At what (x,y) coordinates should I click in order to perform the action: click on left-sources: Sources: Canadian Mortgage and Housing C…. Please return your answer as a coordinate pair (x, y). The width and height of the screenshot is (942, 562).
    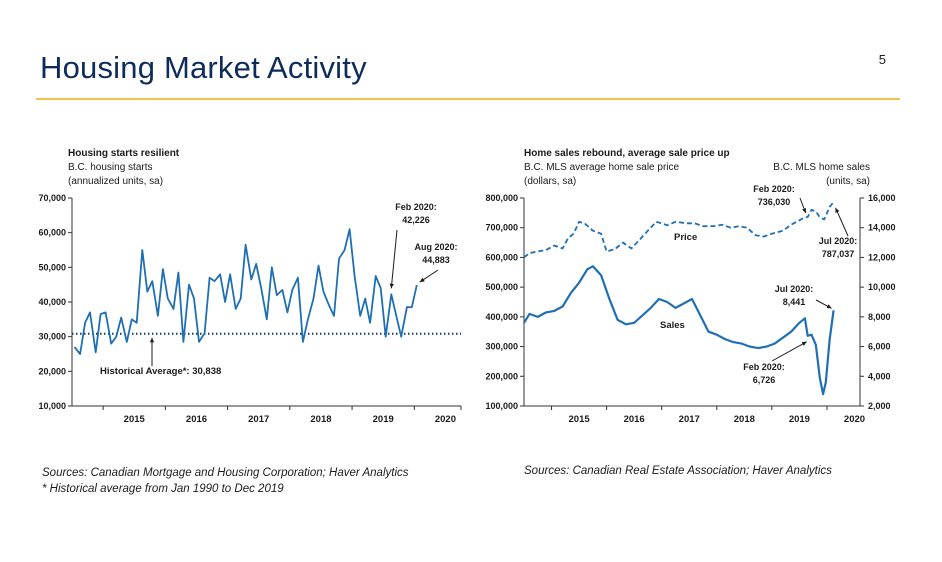
    Looking at the image, I should click on (225, 481).